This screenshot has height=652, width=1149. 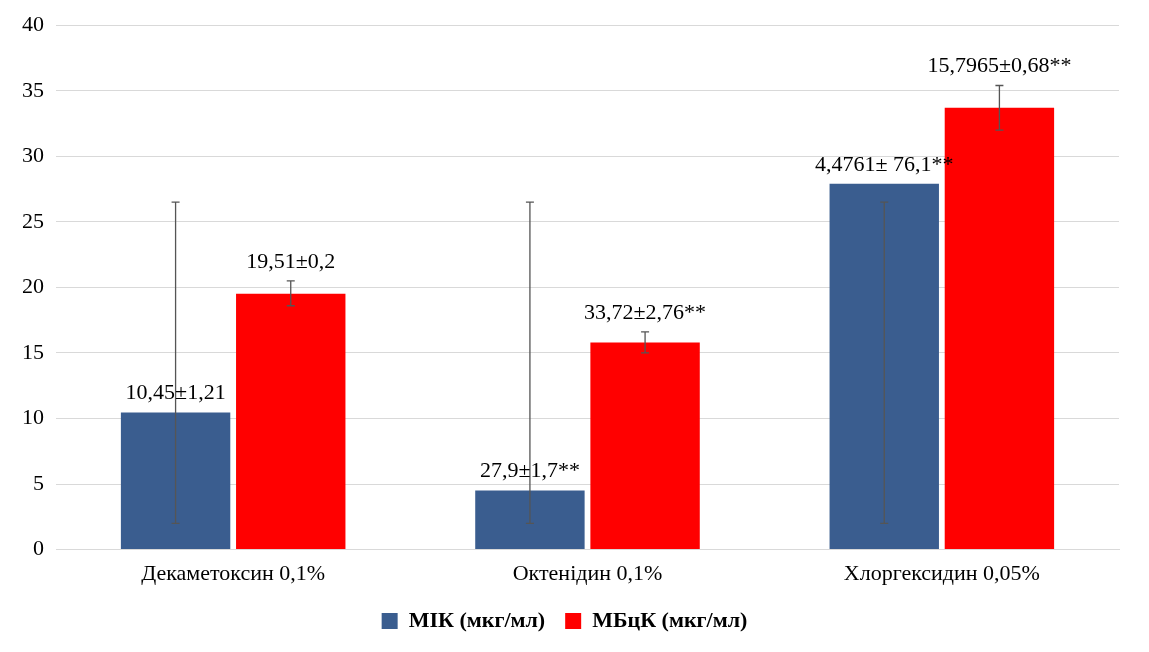 I want to click on legend-label: МБцК (мкг/мл), so click(x=670, y=619).